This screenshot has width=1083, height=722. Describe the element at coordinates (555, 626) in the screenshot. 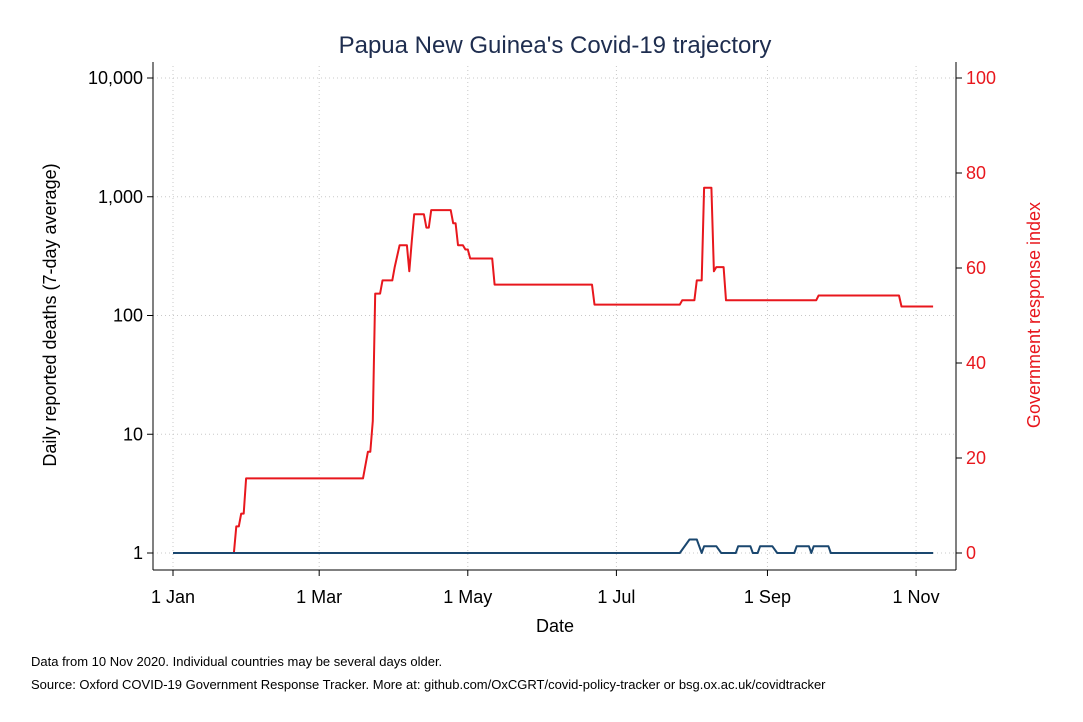

I see `x-axis-label: Date` at that location.